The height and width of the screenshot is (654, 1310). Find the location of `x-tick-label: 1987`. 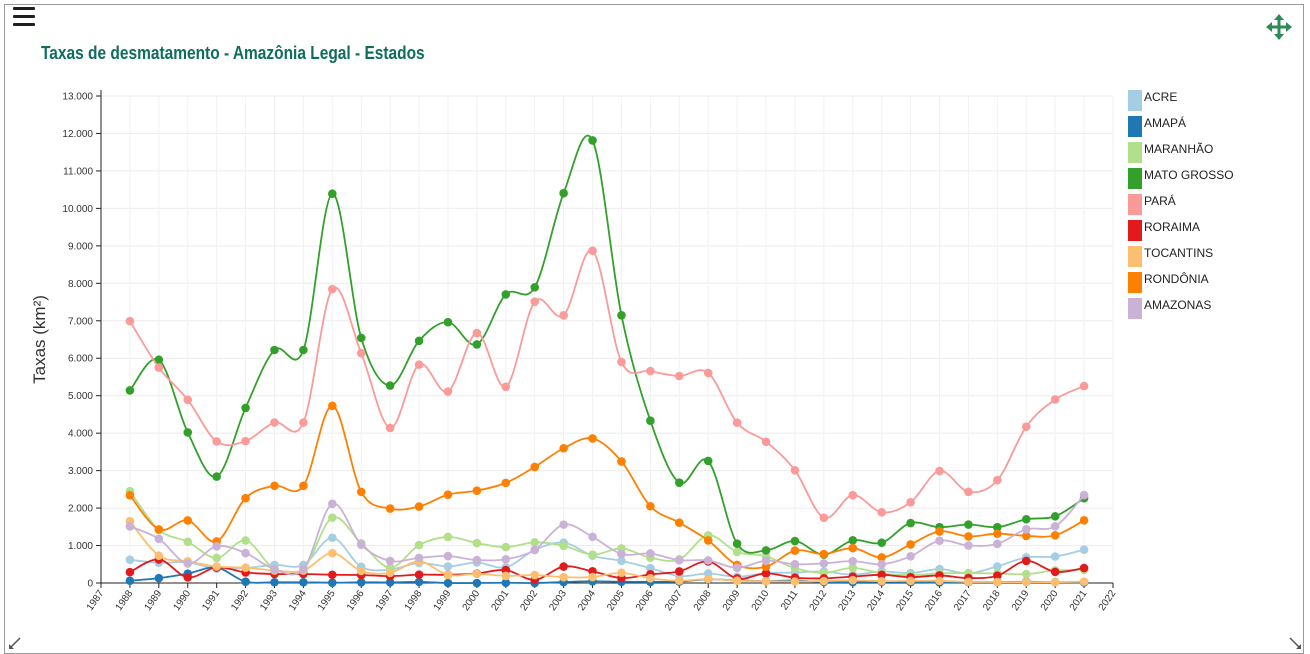

x-tick-label: 1987 is located at coordinates (96, 600).